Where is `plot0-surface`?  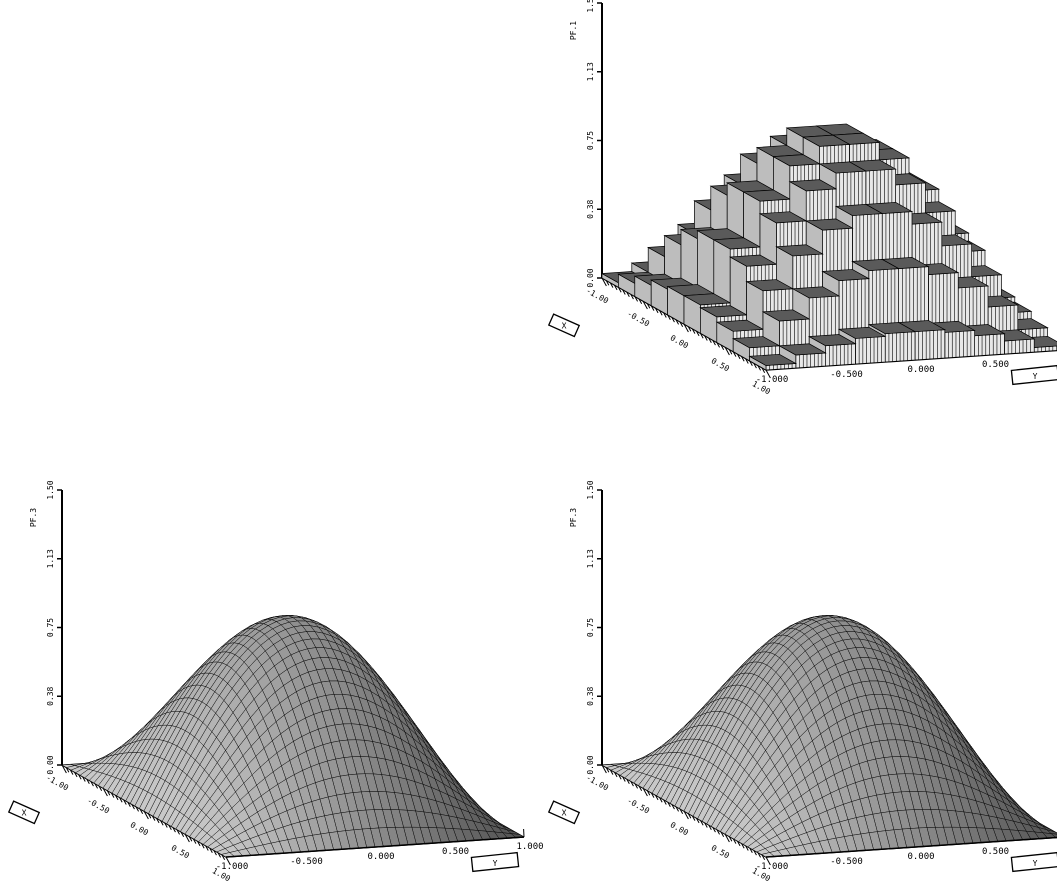
plot0-surface is located at coordinates (828, 247).